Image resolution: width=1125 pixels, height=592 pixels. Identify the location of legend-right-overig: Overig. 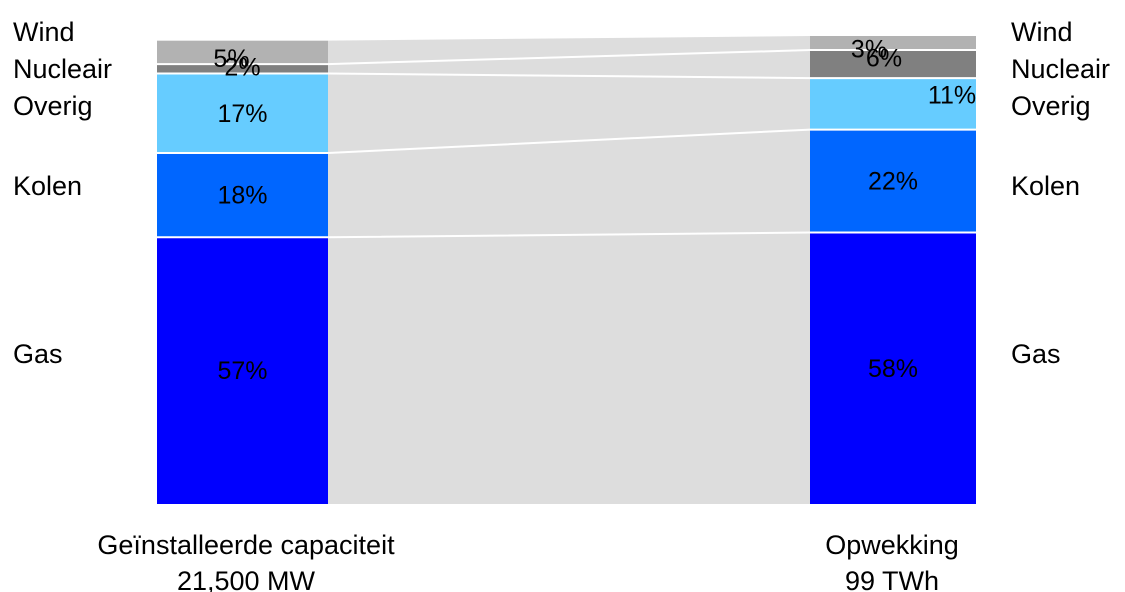
(1051, 106).